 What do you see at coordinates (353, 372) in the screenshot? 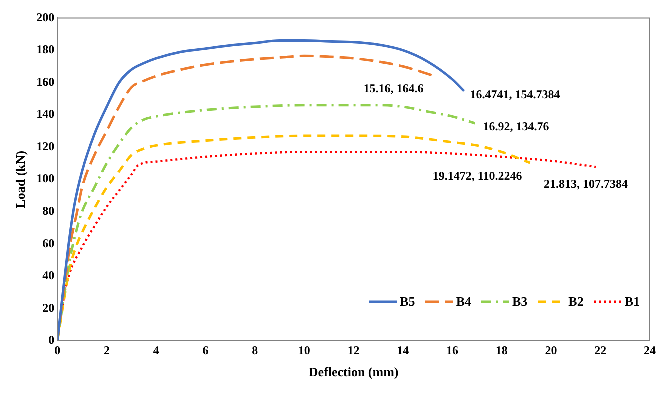
I see `x-axis-title: Deflection (mm)` at bounding box center [353, 372].